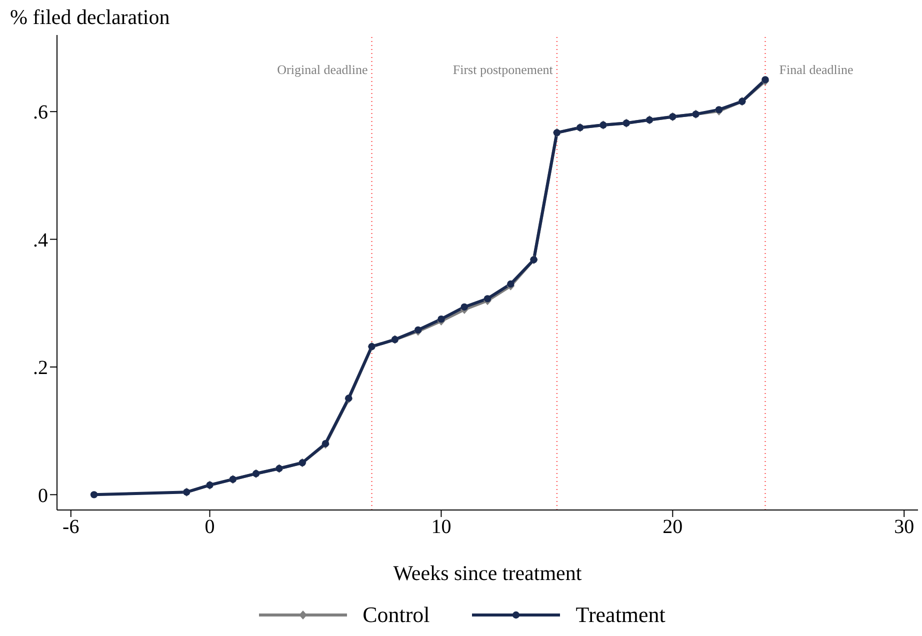  Describe the element at coordinates (487, 573) in the screenshot. I see `x-axis-title: Weeks since treatment` at that location.